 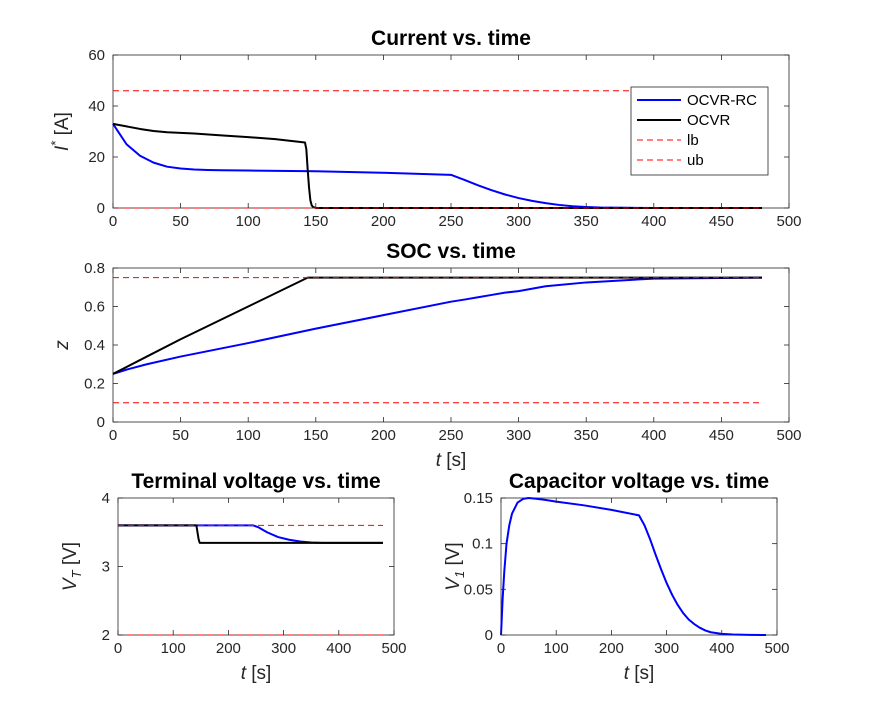 I want to click on legend-entry-ocvr: OCVR, so click(x=709, y=120).